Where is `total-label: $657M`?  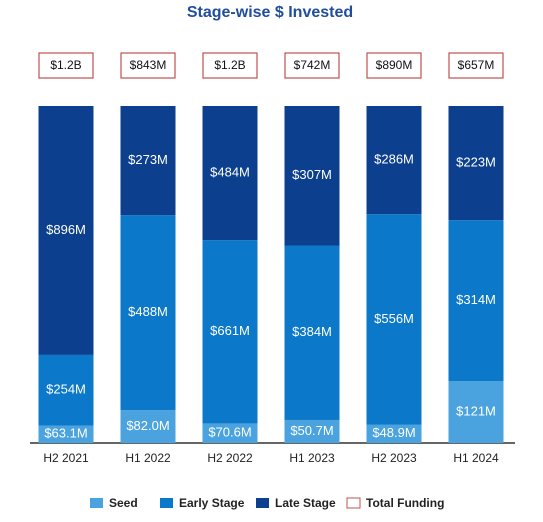
total-label: $657M is located at coordinates (476, 65).